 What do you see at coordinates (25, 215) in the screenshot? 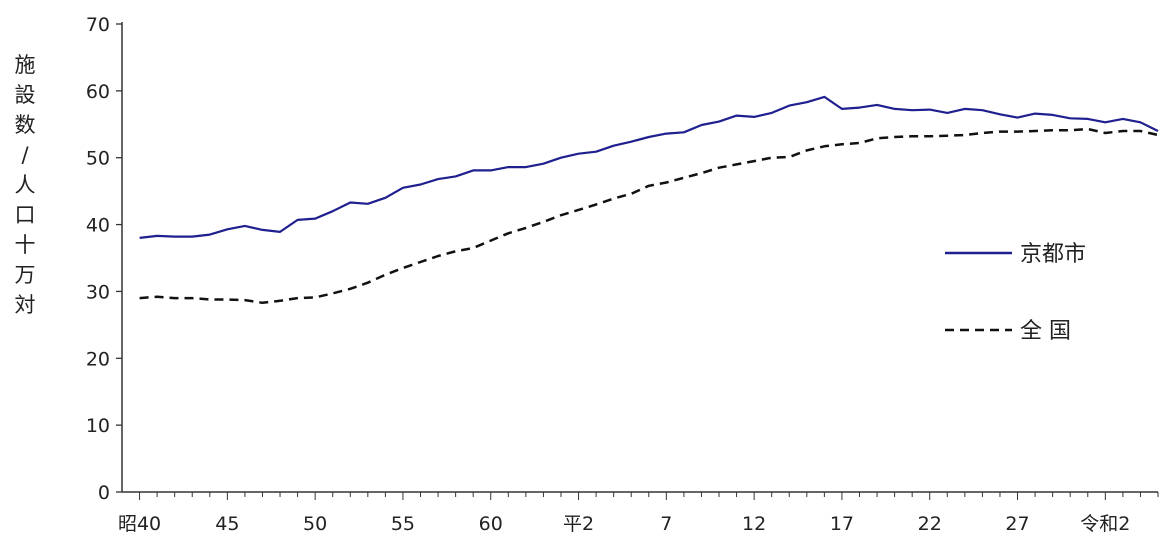
I see `y-axis-label-char: 口` at bounding box center [25, 215].